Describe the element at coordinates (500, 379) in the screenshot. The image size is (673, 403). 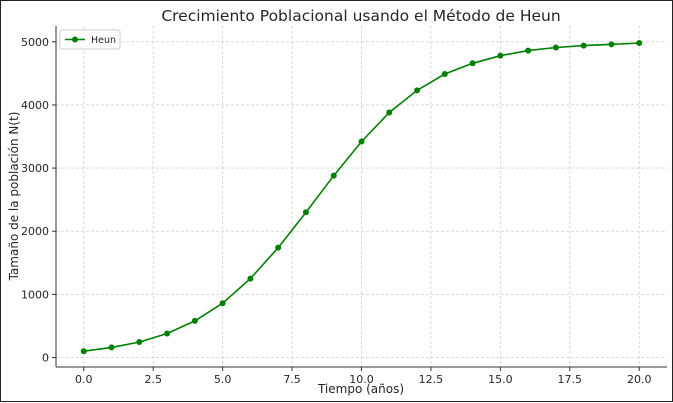
I see `x-tick-label: 15.0` at that location.